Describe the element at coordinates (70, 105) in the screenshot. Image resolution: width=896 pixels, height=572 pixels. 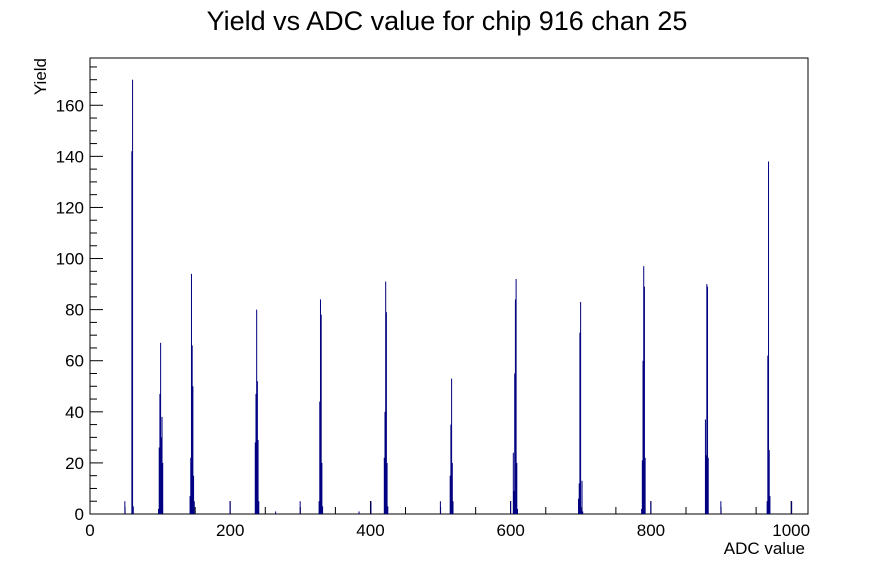
I see `y-tick-label: 160` at that location.